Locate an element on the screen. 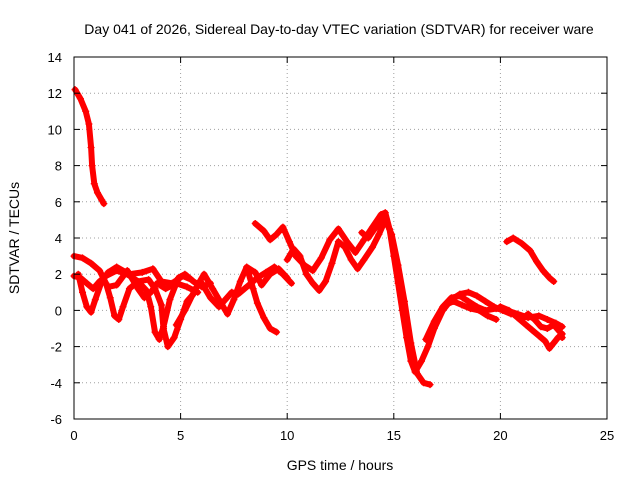  series-arc-early-d is located at coordinates (153, 284).